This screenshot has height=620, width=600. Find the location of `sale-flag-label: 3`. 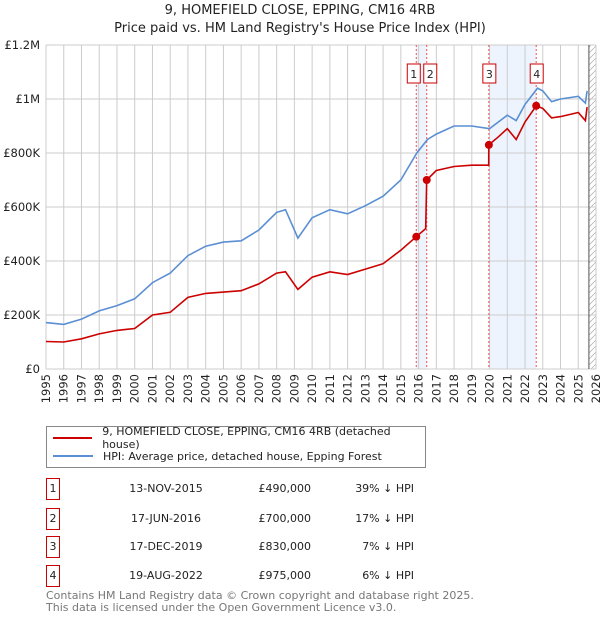

sale-flag-label: 3 is located at coordinates (489, 74).